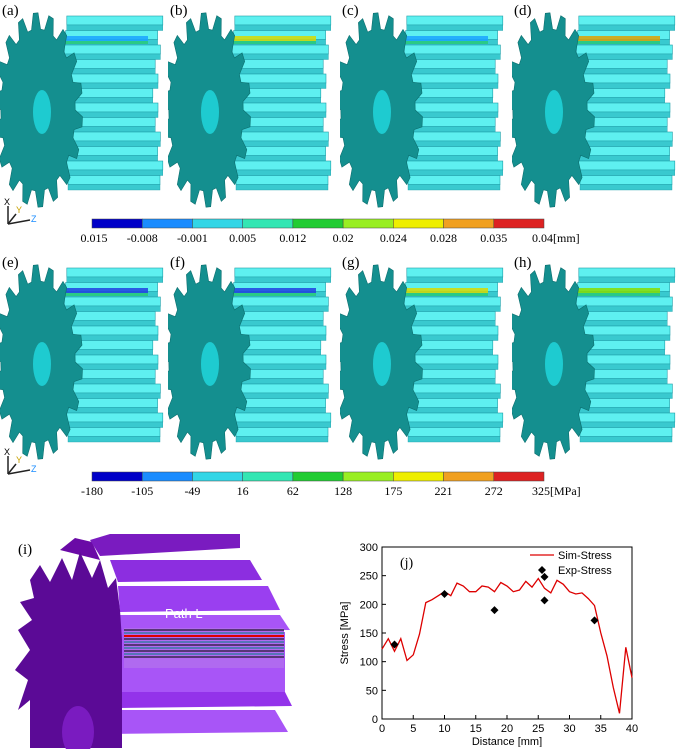 The height and width of the screenshot is (749, 685). I want to click on panel-label: (d), so click(523, 11).